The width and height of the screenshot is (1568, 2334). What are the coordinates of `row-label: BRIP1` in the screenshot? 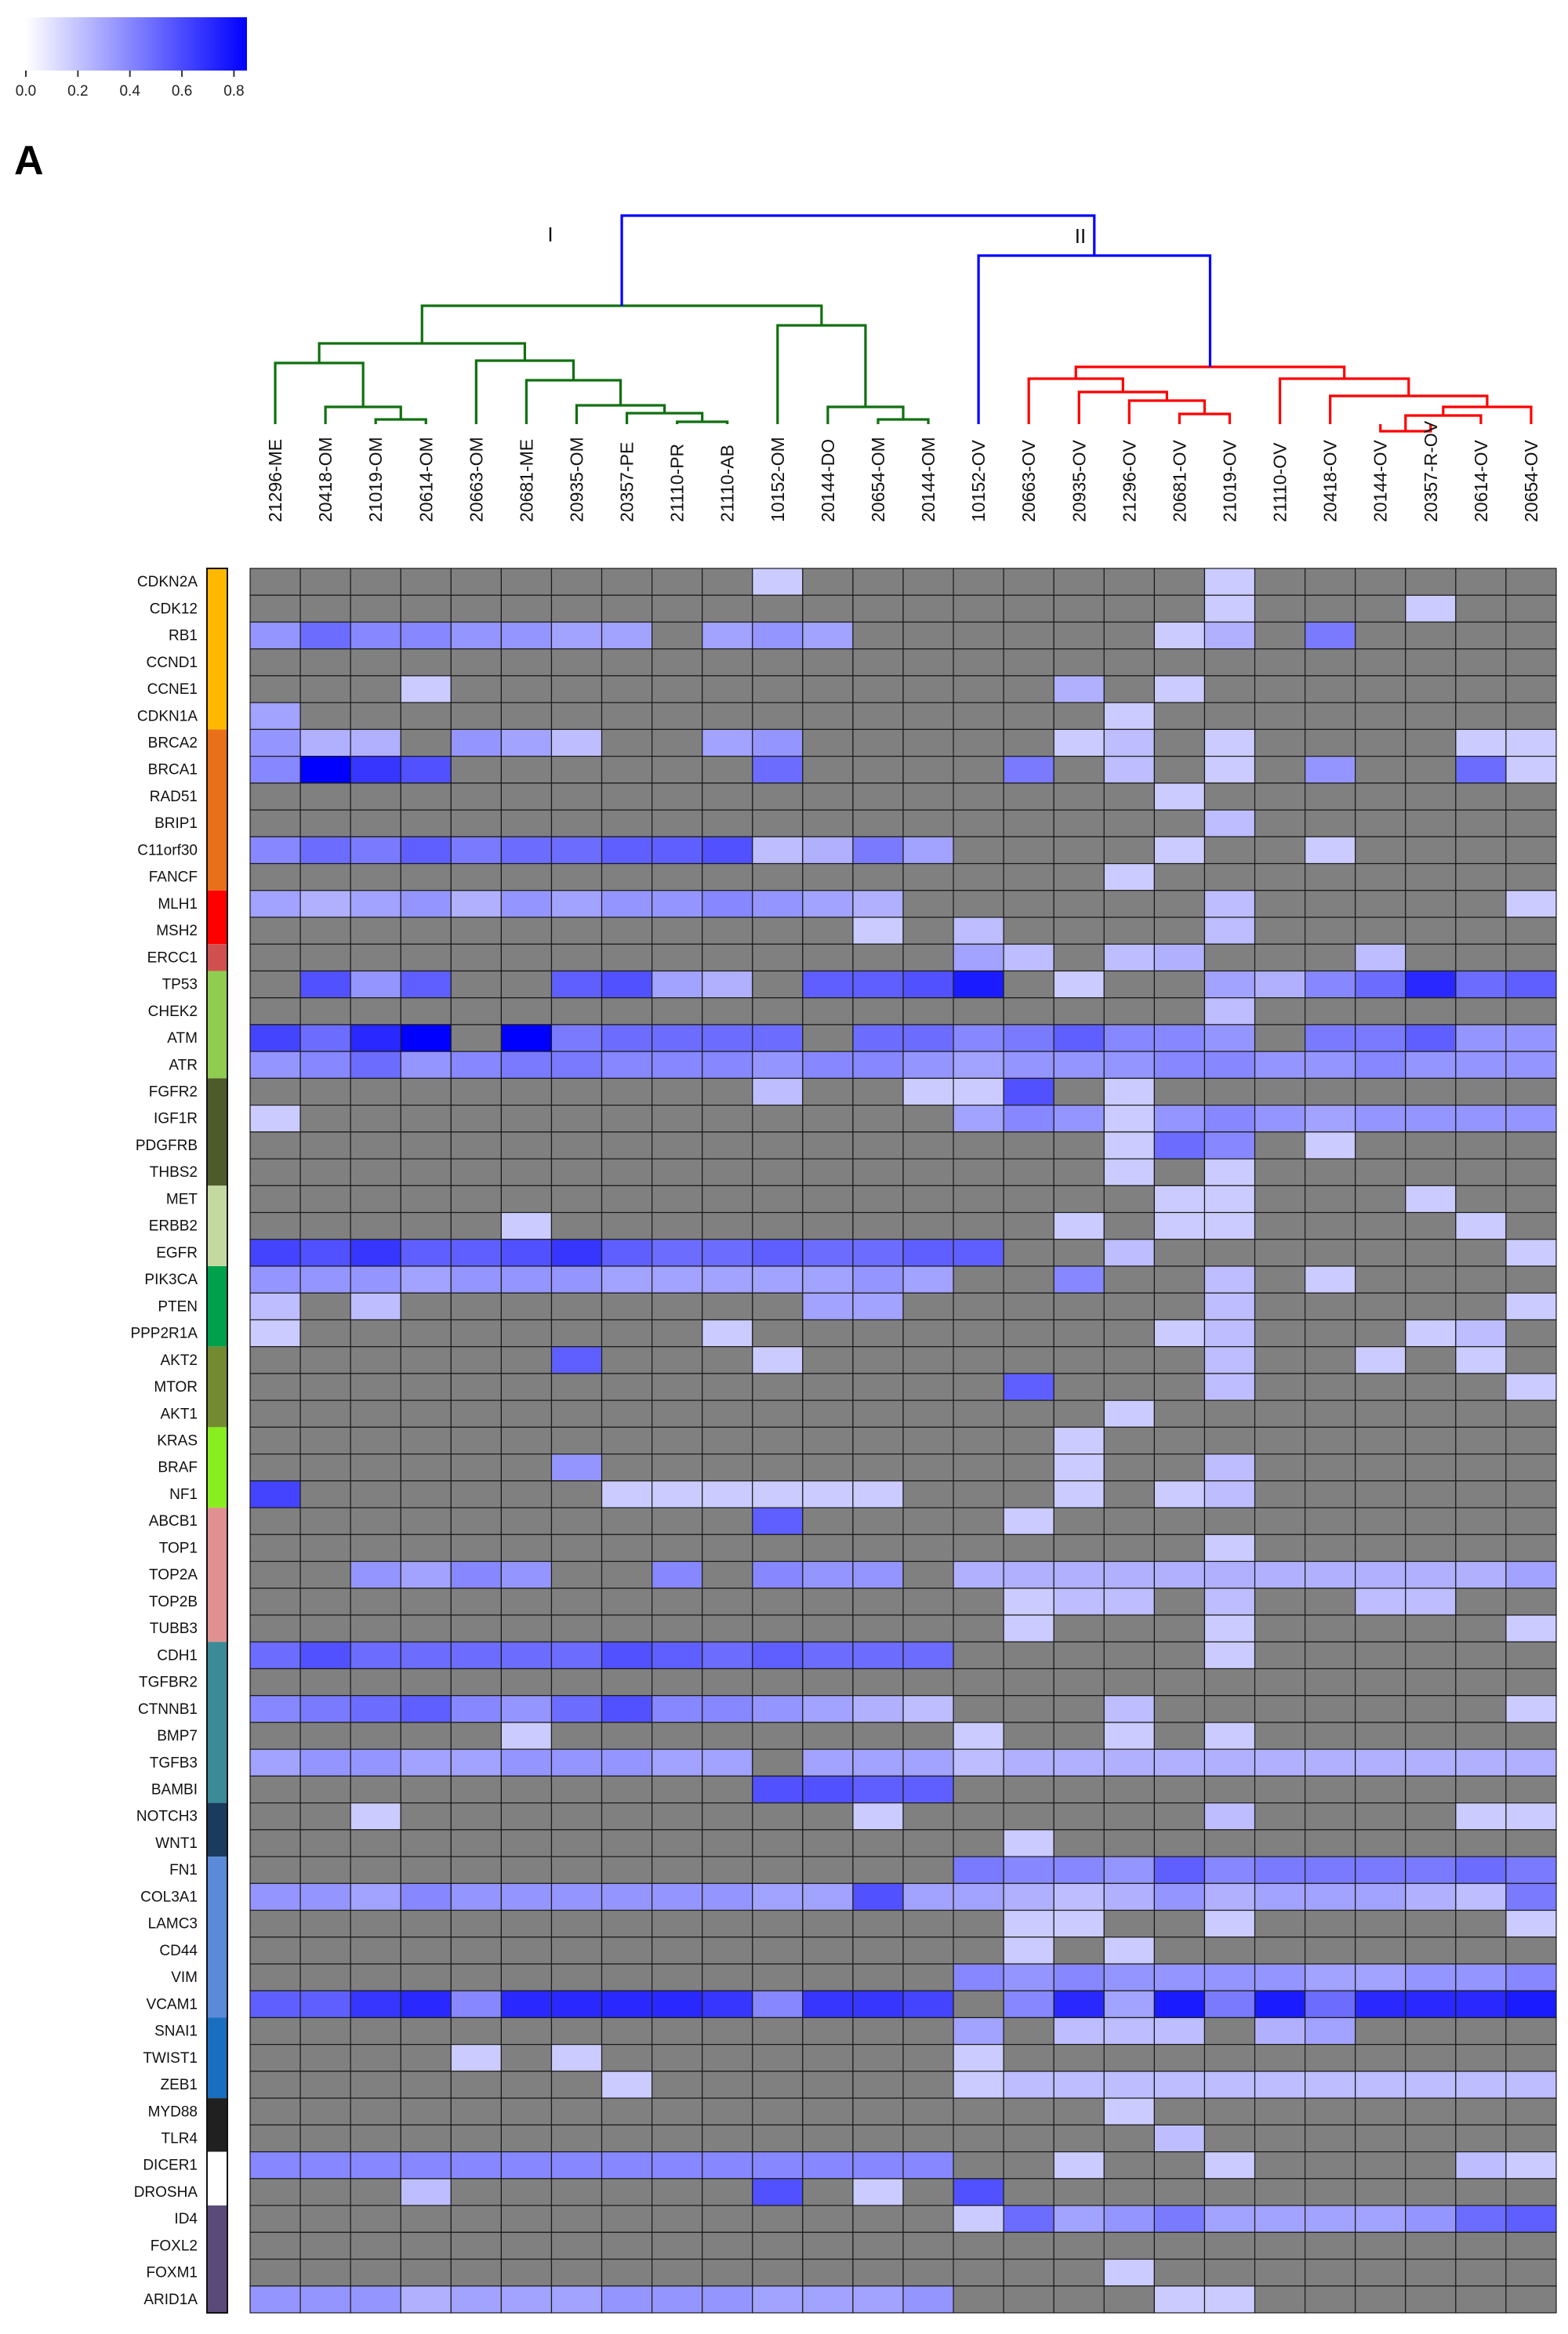 It's located at (176, 823).